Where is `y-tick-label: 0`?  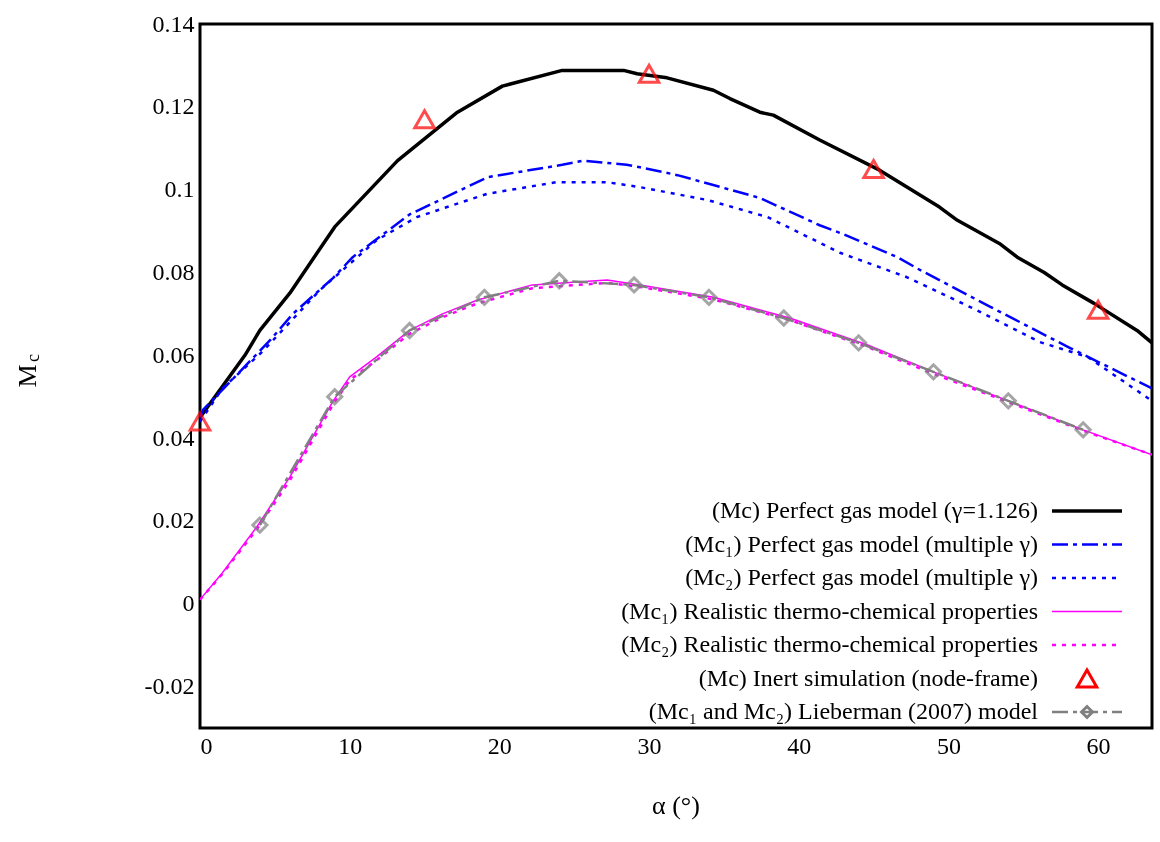 y-tick-label: 0 is located at coordinates (188, 603).